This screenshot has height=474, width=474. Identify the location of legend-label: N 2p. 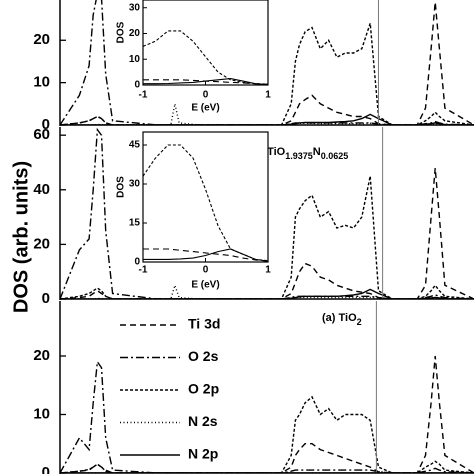
(203, 454).